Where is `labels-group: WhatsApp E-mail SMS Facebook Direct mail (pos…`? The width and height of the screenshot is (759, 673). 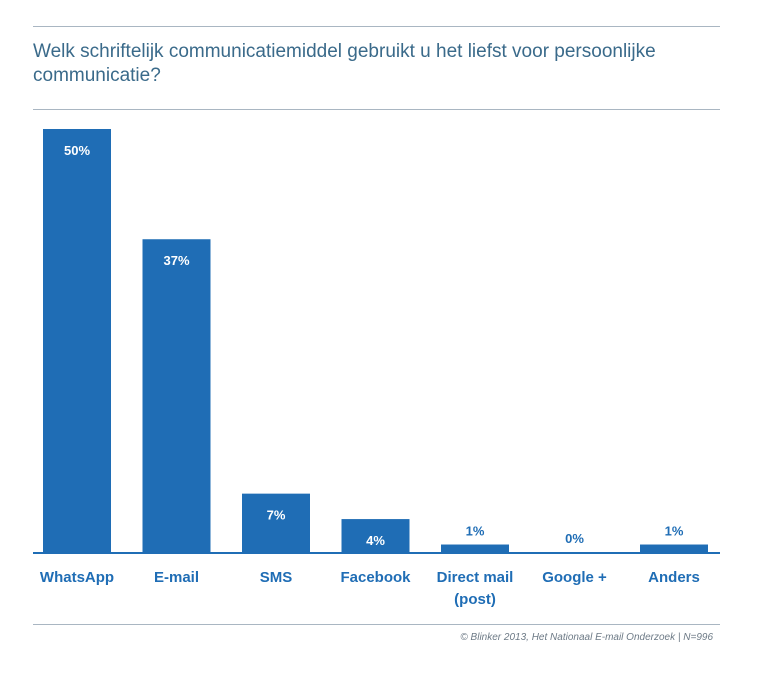 labels-group: WhatsApp E-mail SMS Facebook Direct mail (pos… is located at coordinates (370, 588).